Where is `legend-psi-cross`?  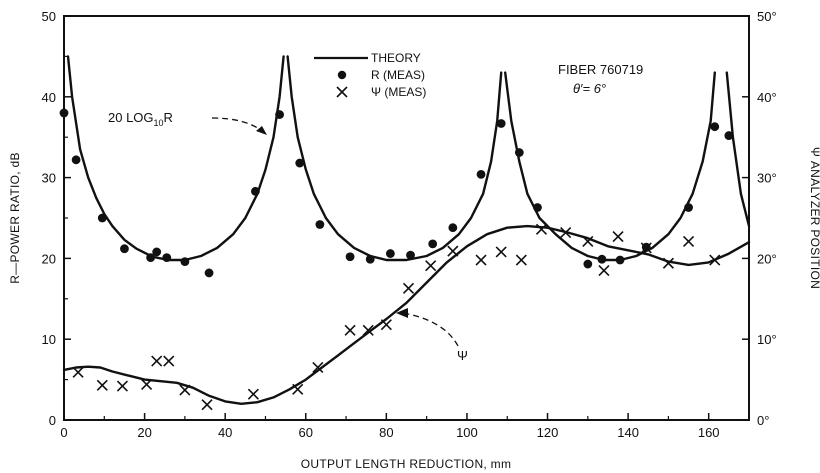 legend-psi-cross is located at coordinates (342, 92).